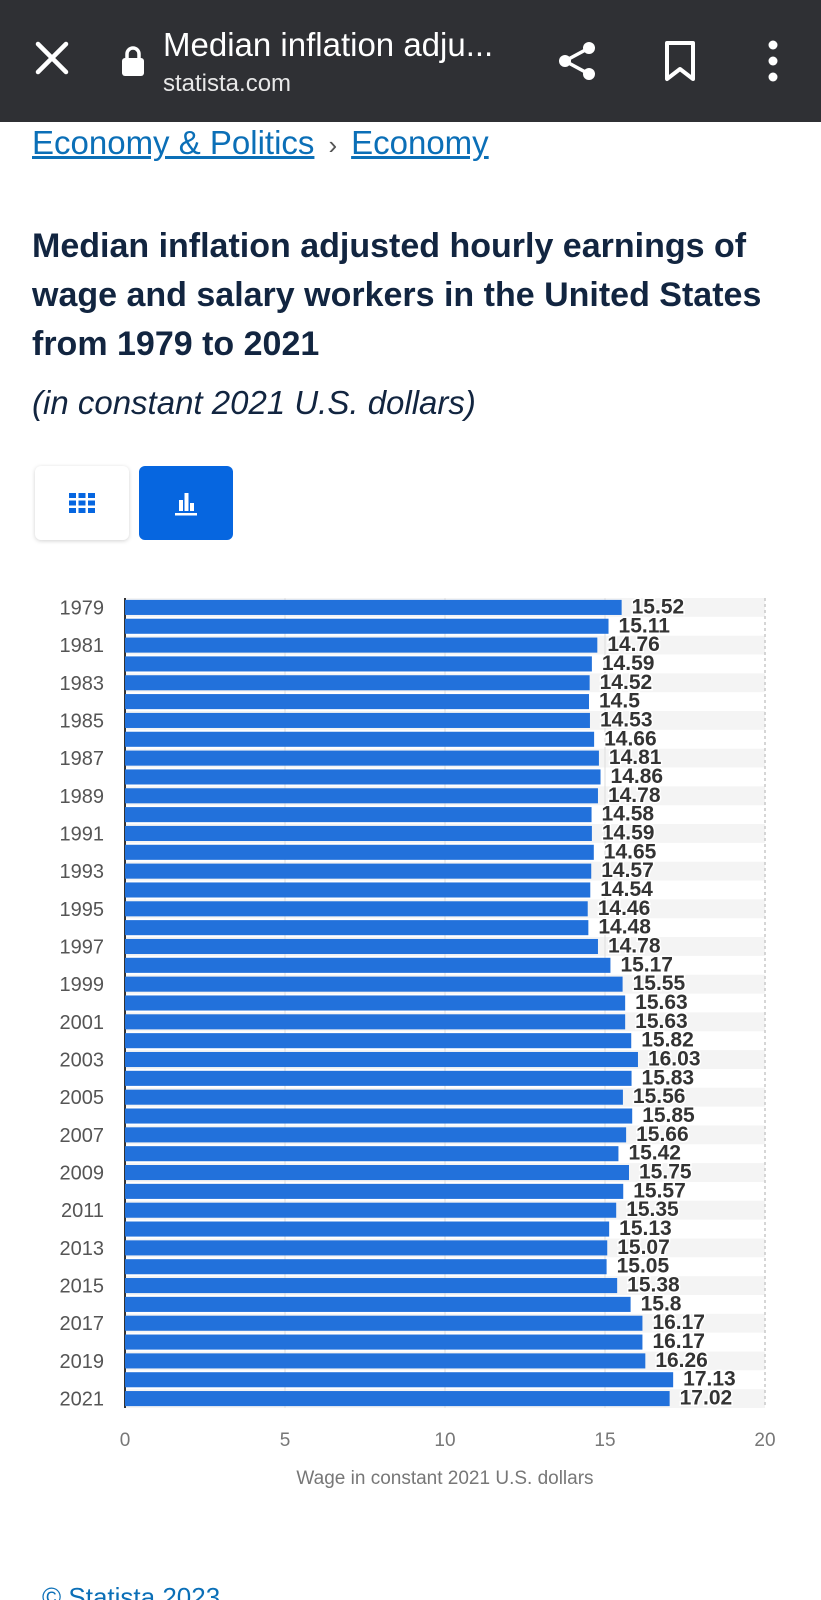 The image size is (821, 1600). I want to click on page-subtitle: (in constant 2021 U.S. dollars), so click(254, 402).